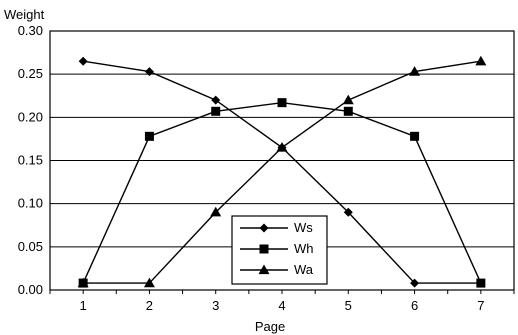 Image resolution: width=518 pixels, height=335 pixels. I want to click on legend-label: Ws, so click(303, 227).